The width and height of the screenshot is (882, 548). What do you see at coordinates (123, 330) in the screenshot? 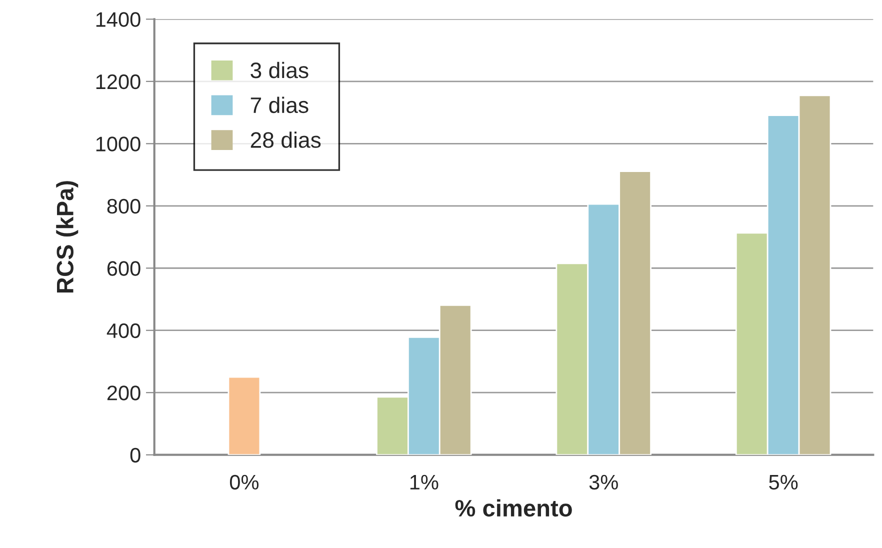
I see `y-tick-label: 400` at bounding box center [123, 330].